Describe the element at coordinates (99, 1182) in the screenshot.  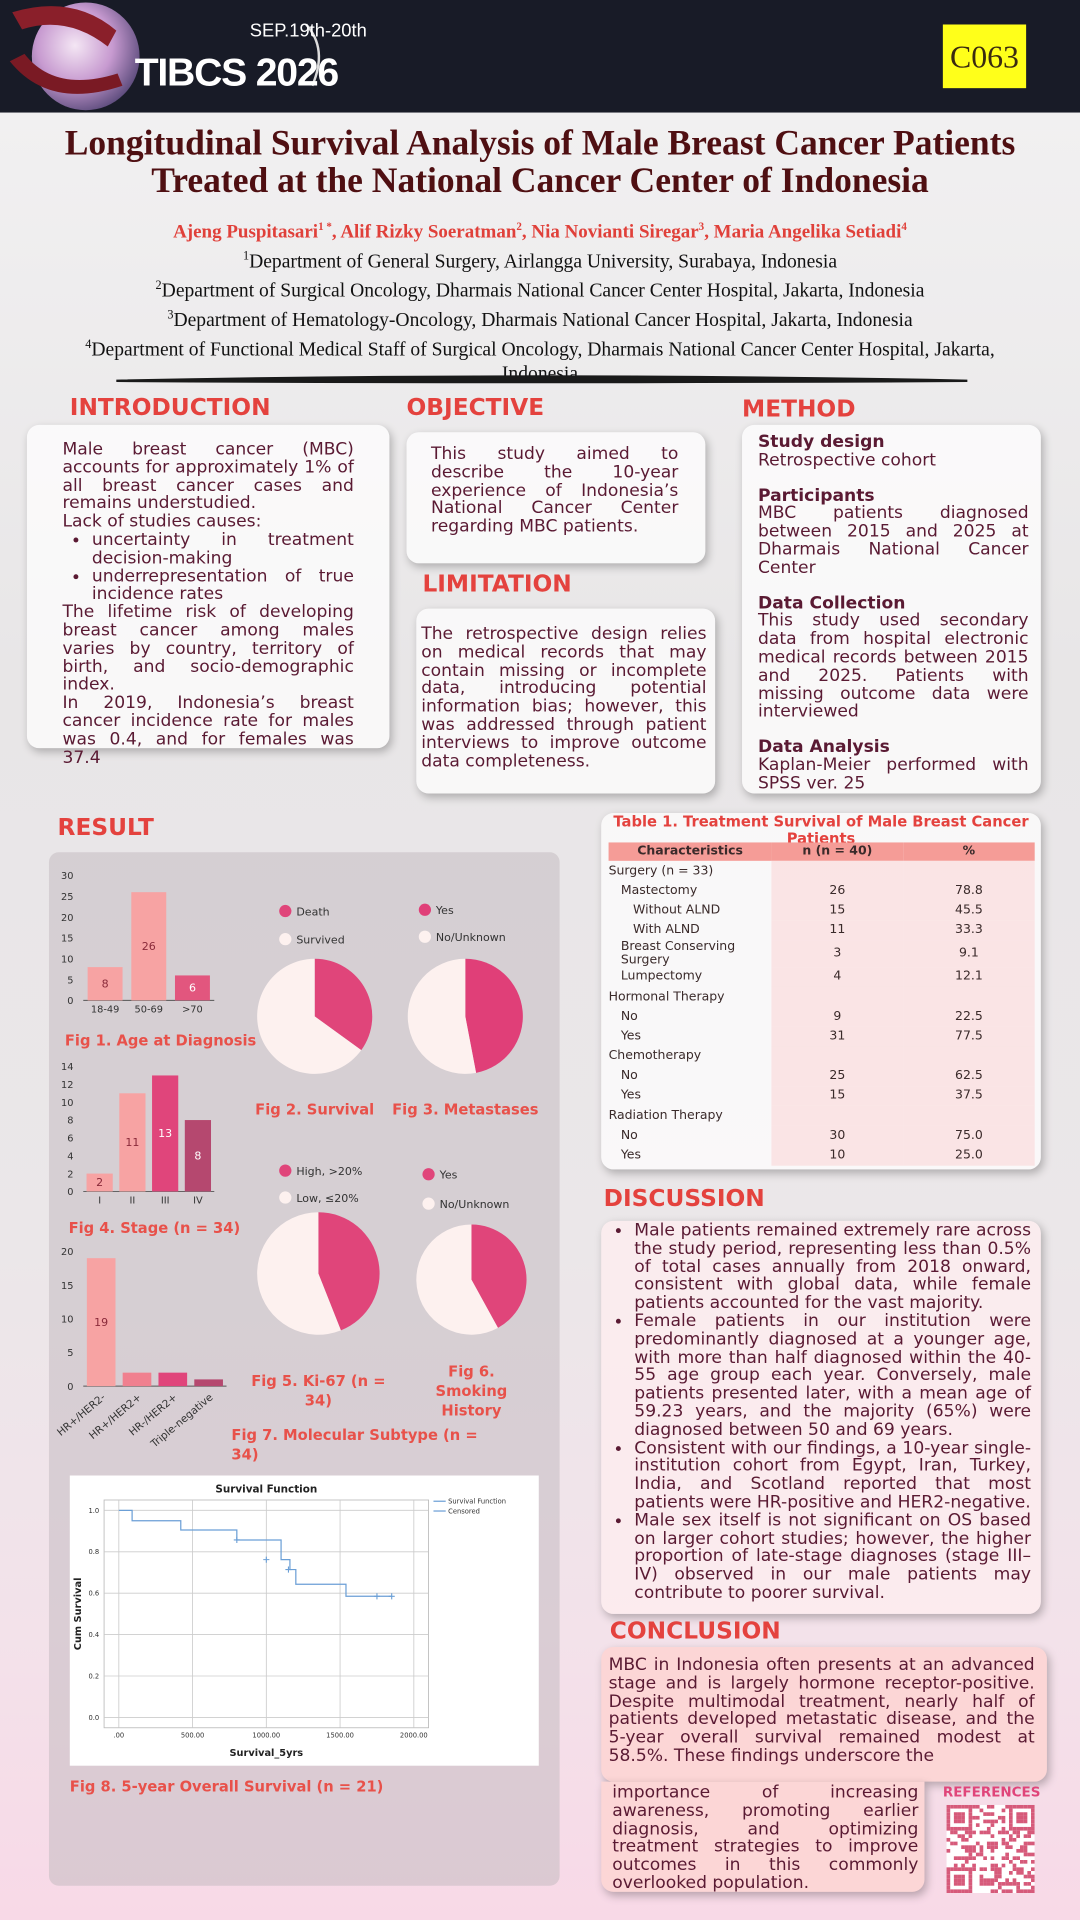
I see `value-label: 2` at that location.